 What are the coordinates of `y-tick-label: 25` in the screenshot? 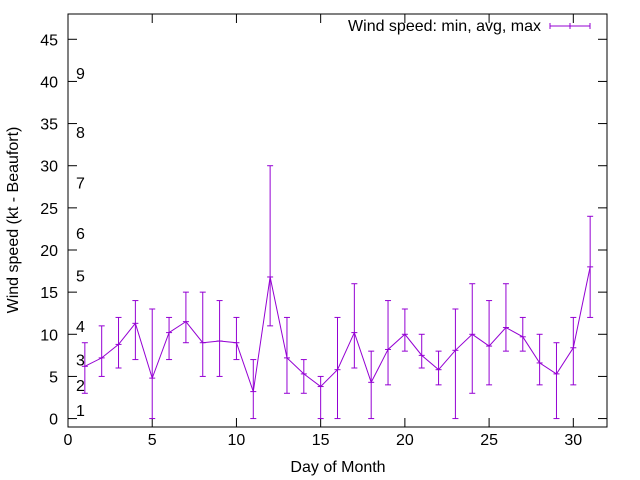 It's located at (49, 209).